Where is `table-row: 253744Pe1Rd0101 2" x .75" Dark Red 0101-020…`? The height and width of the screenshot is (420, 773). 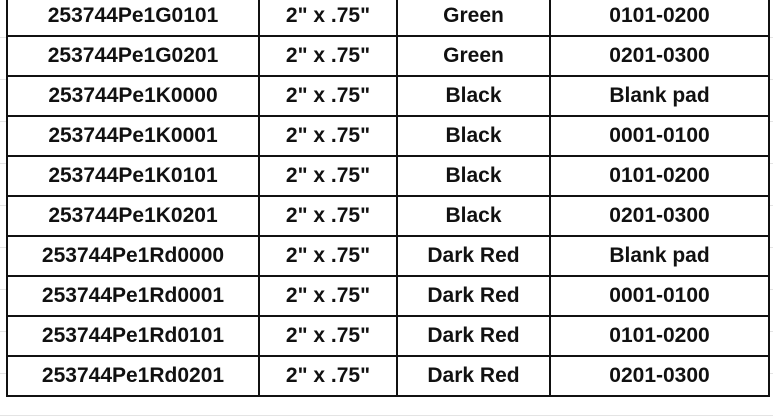 table-row: 253744Pe1Rd0101 2" x .75" Dark Red 0101-020… is located at coordinates (388, 336).